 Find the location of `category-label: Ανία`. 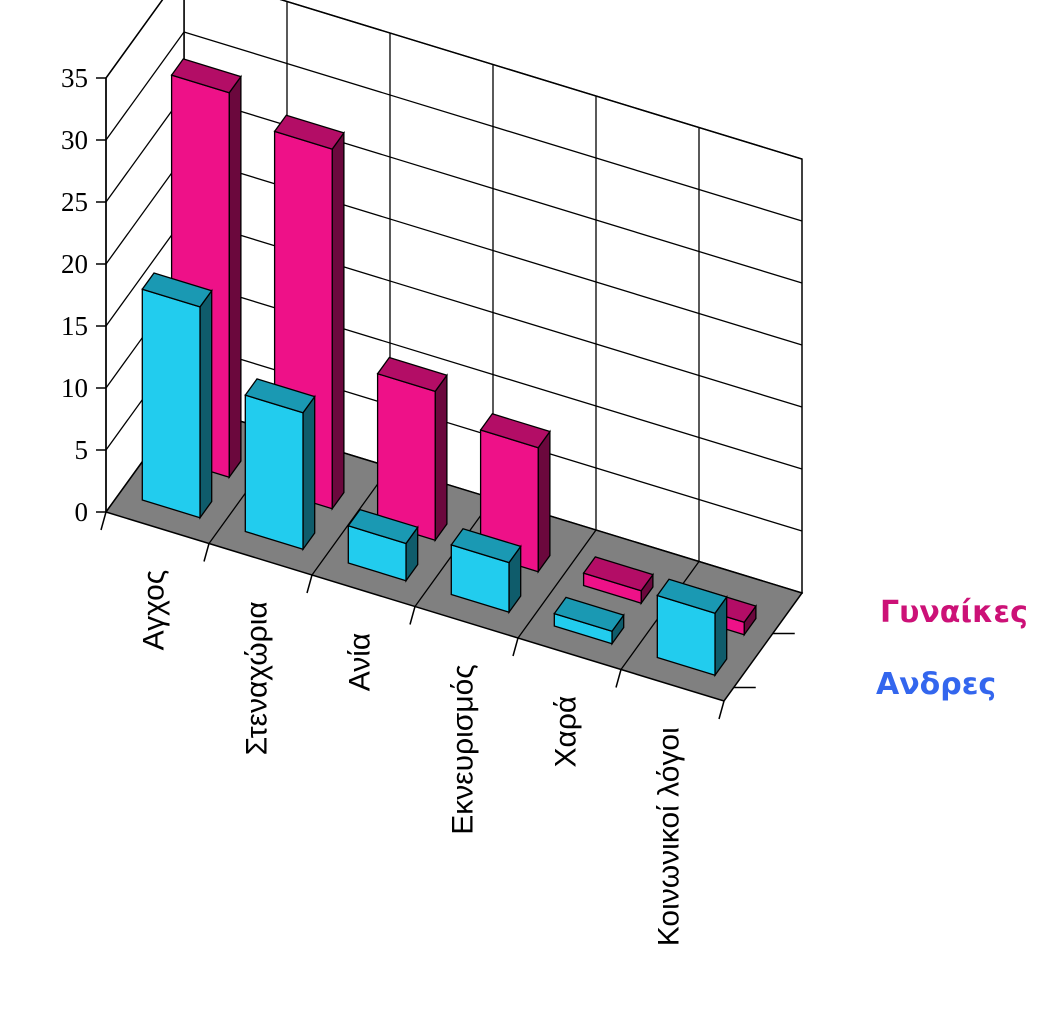

category-label: Ανία is located at coordinates (360, 662).